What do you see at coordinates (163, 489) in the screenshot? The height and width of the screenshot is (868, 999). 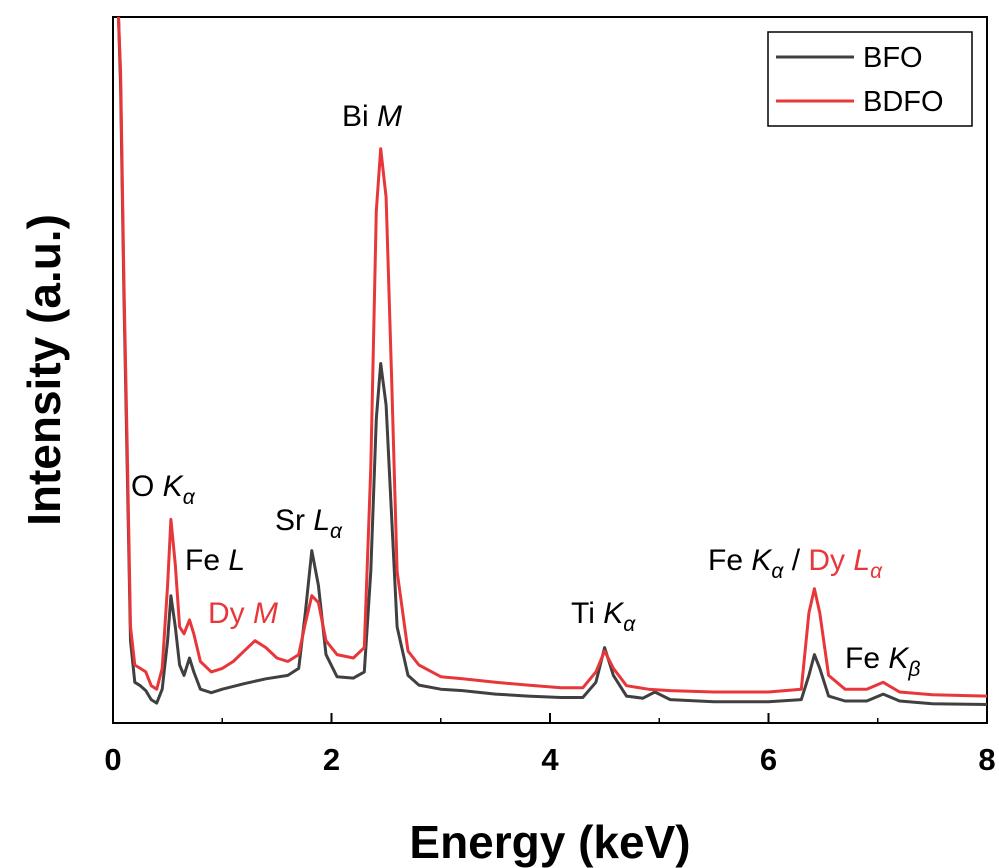 I see `annotation-o-ka: O Kα` at bounding box center [163, 489].